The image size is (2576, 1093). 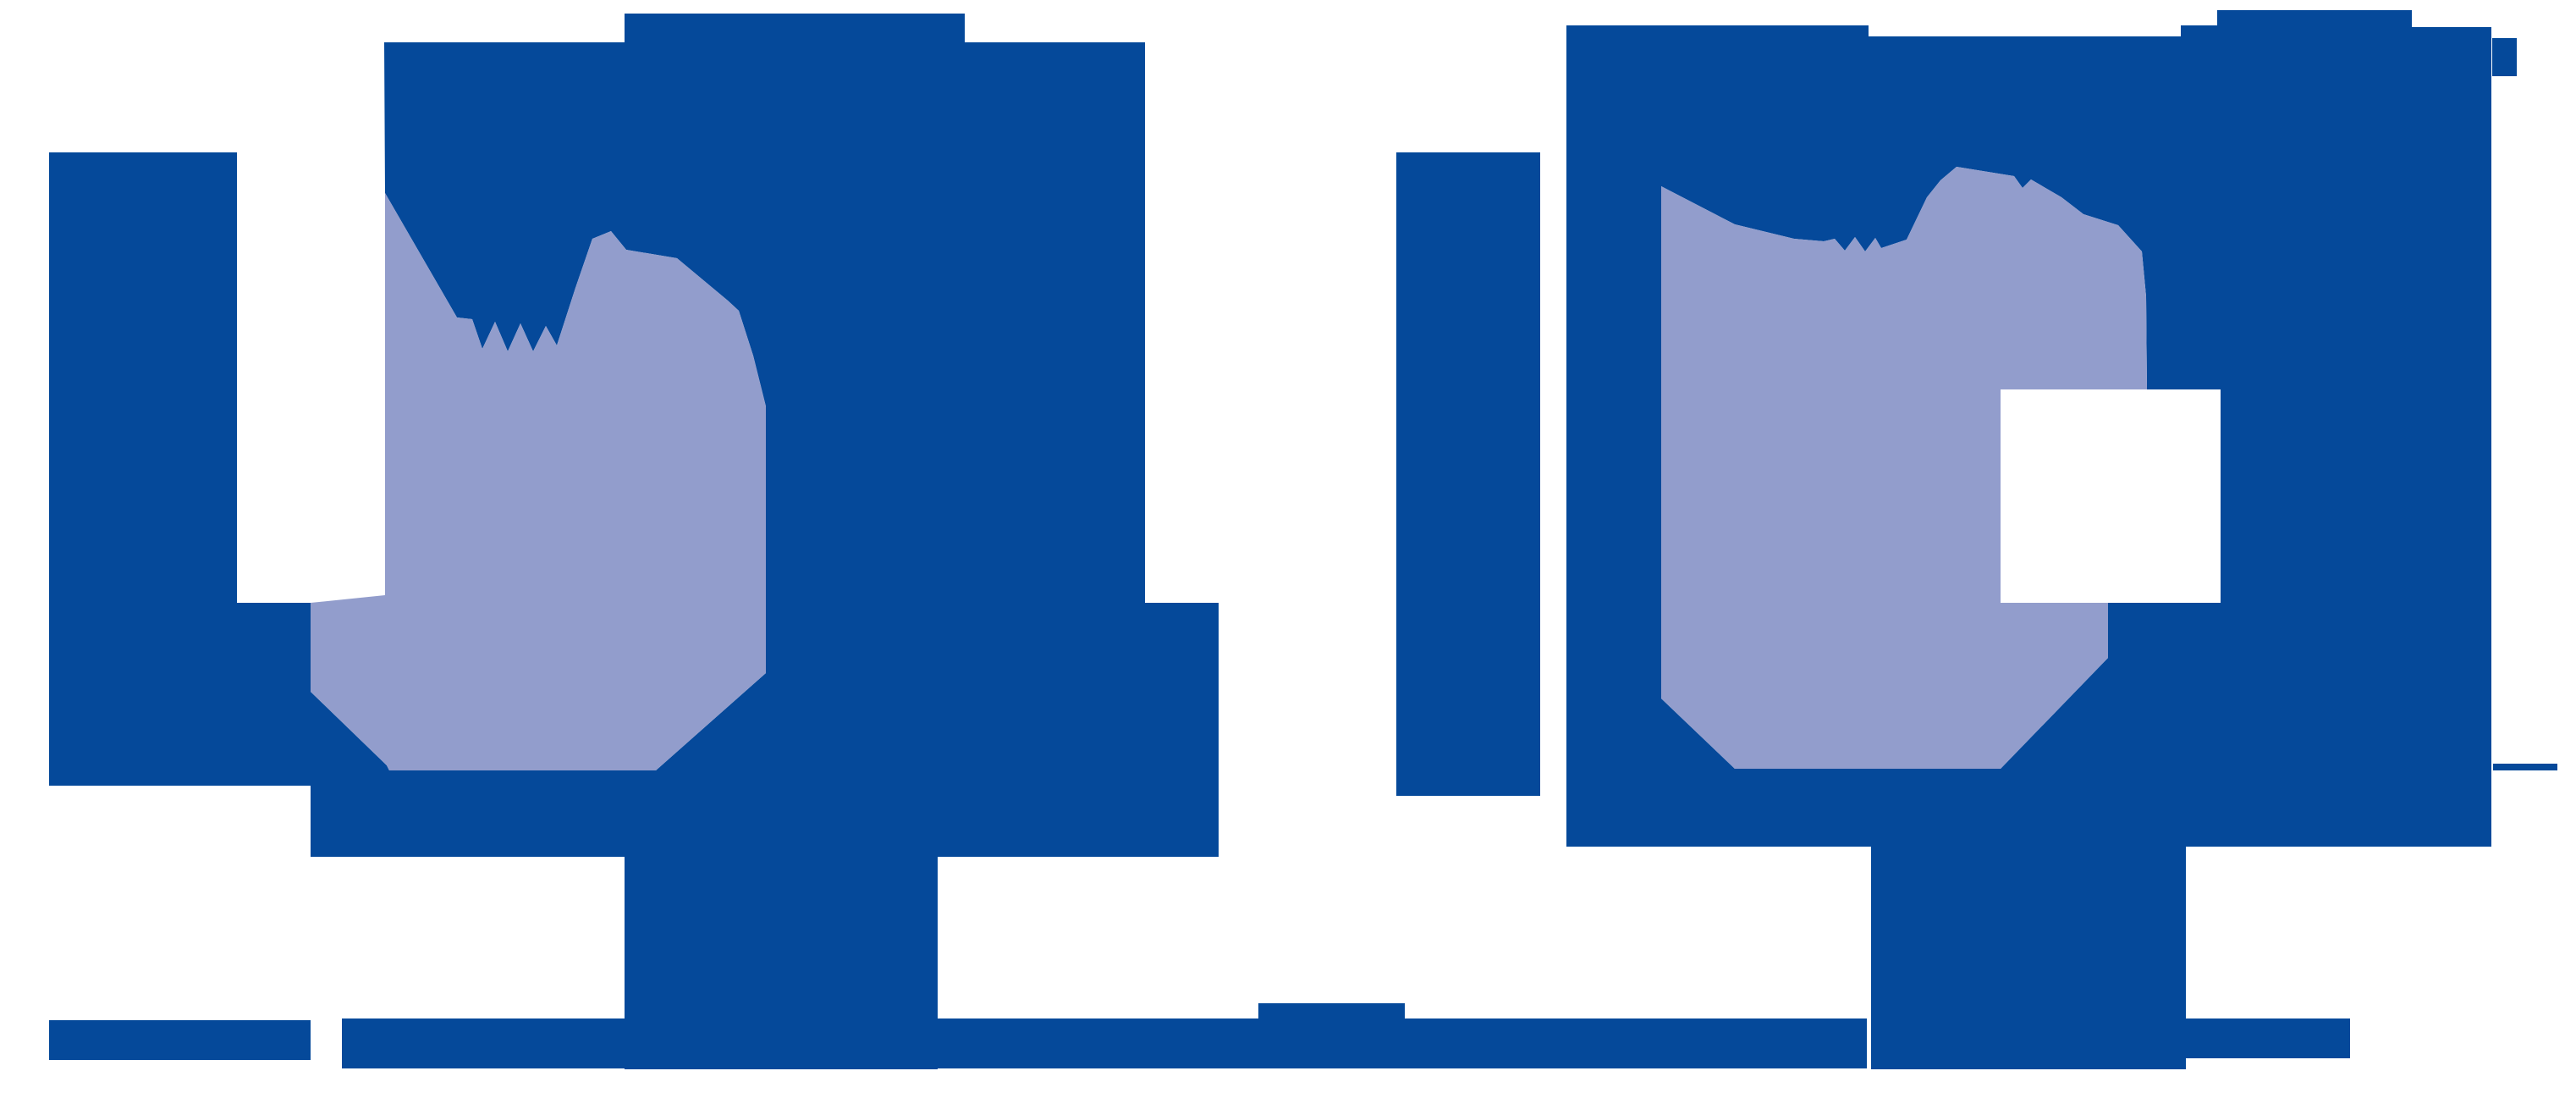 I want to click on baseline-segment-left, so click(x=180, y=1040).